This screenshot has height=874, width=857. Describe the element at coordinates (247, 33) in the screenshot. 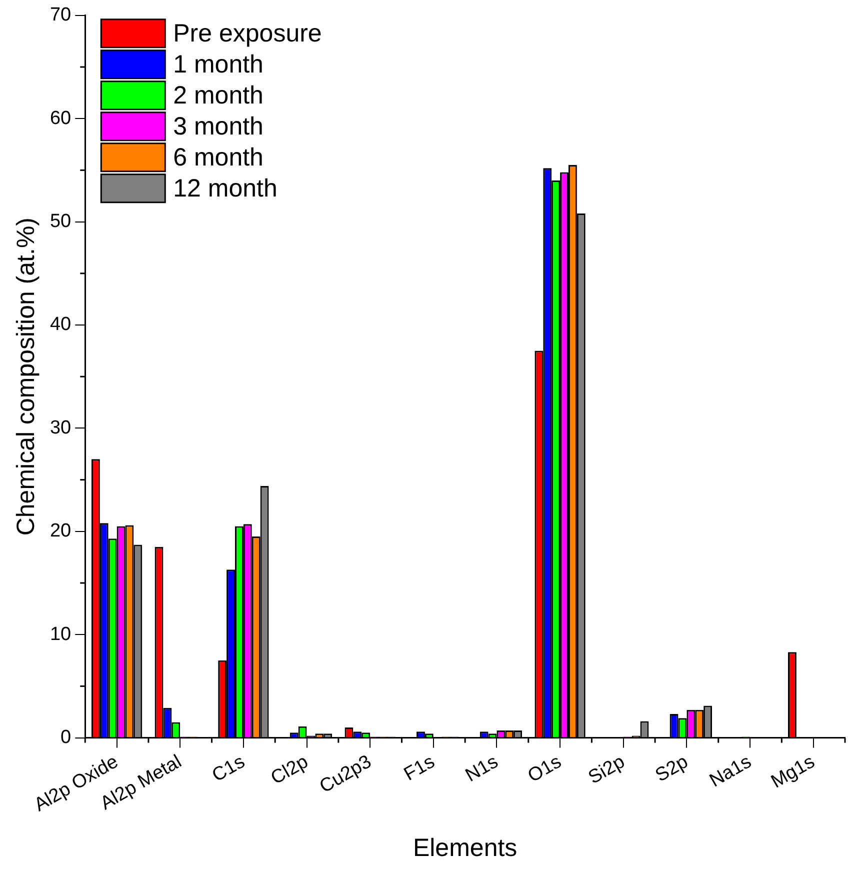

I see `legend-label: Pre exposure` at that location.